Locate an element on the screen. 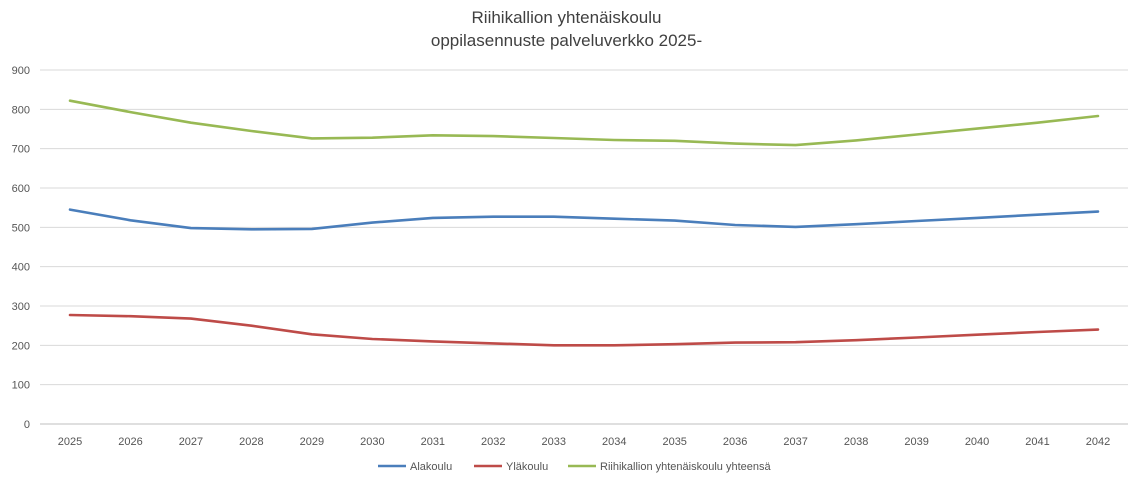 Image resolution: width=1133 pixels, height=478 pixels. y-tick-label-100: 100 is located at coordinates (21, 386).